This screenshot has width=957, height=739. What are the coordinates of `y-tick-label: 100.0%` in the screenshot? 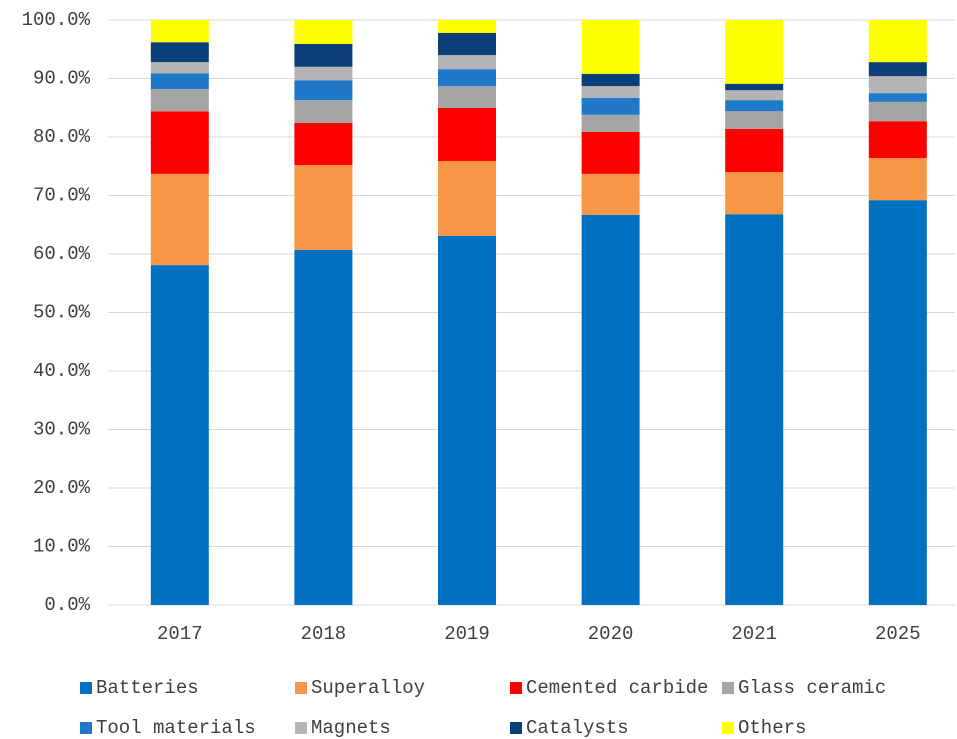 It's located at (56, 20).